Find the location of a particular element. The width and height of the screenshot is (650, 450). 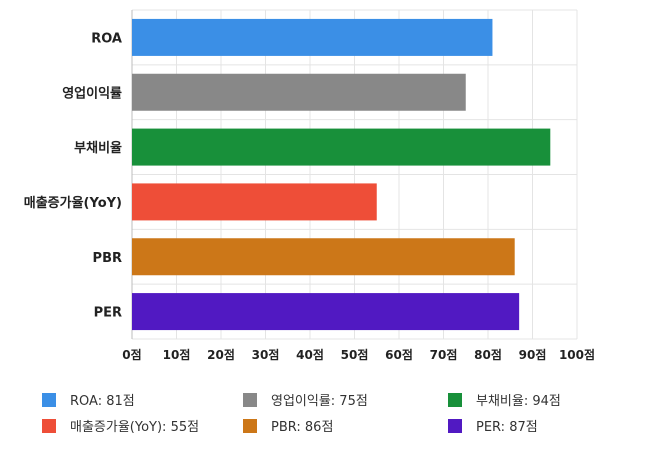

x-tick-label: 70점 is located at coordinates (444, 354).